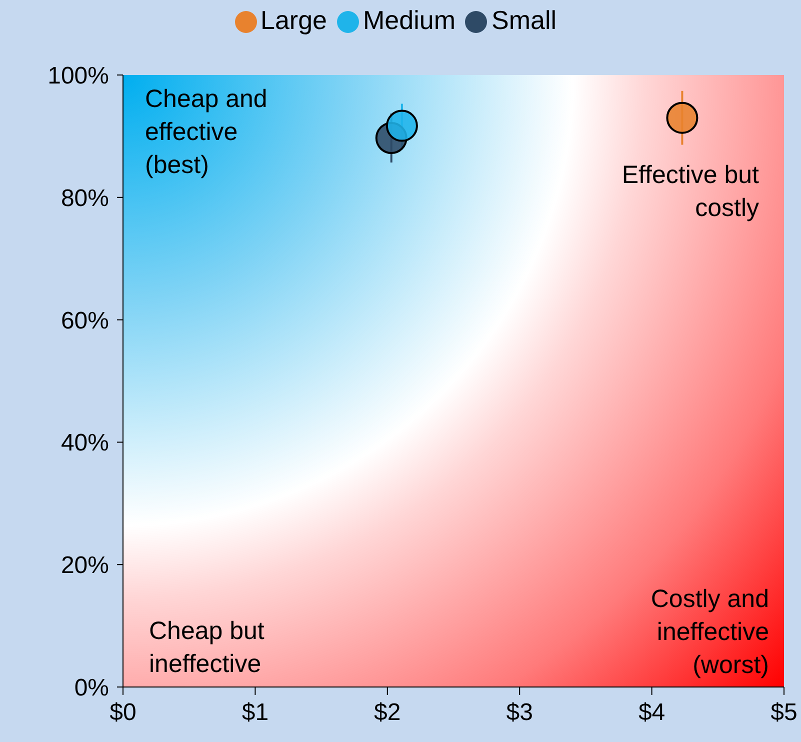 The width and height of the screenshot is (801, 742). What do you see at coordinates (387, 712) in the screenshot?
I see `x-tick-label: $2` at bounding box center [387, 712].